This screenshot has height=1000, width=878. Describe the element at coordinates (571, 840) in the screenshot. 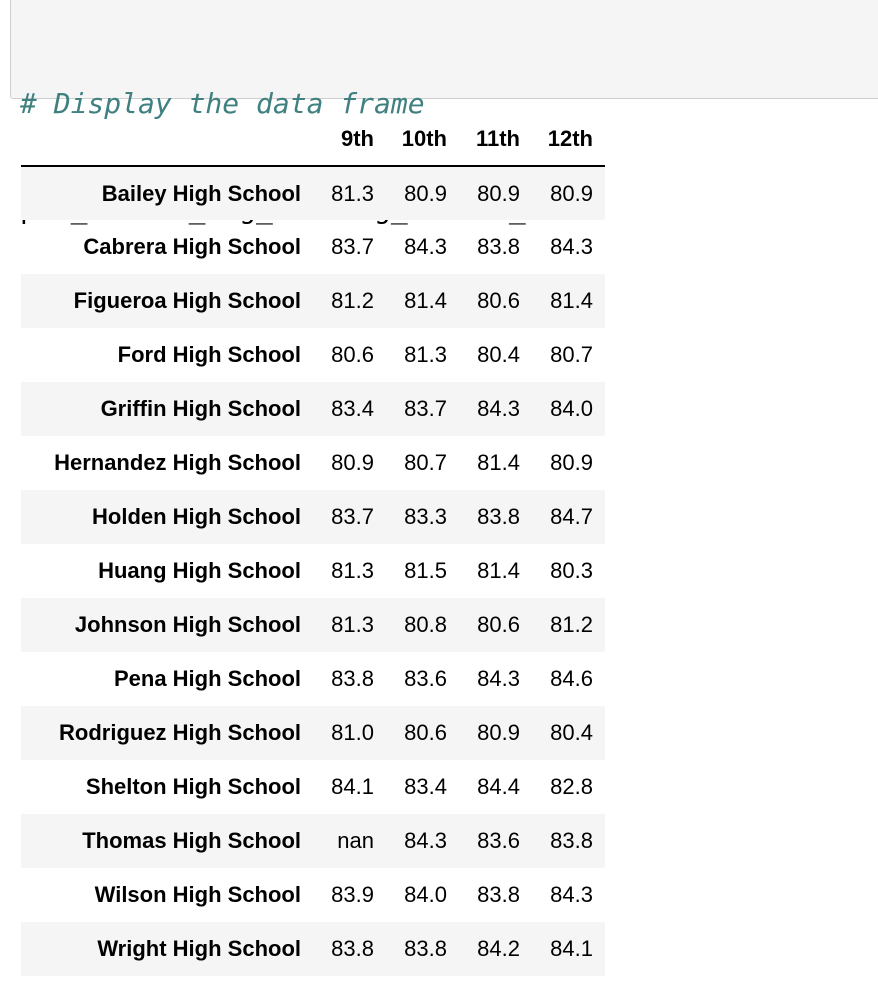

I see `table-cell-12th: 83.8` at that location.